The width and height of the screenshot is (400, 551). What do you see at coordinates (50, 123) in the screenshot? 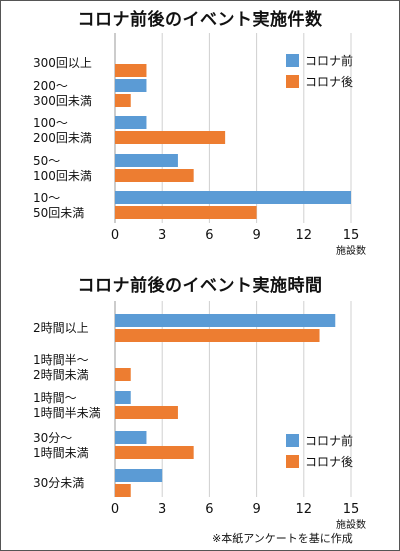
I see `category-label: 100〜` at bounding box center [50, 123].